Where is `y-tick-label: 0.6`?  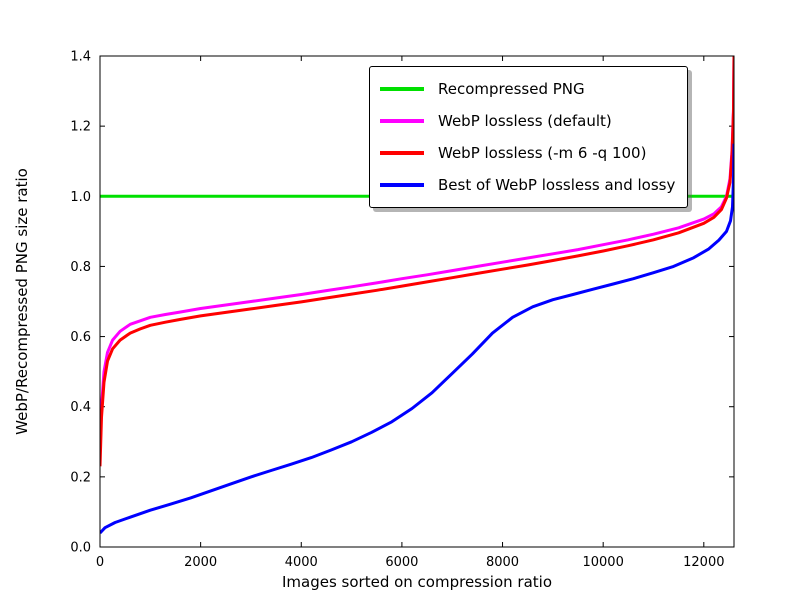
y-tick-label: 0.6 is located at coordinates (80, 337).